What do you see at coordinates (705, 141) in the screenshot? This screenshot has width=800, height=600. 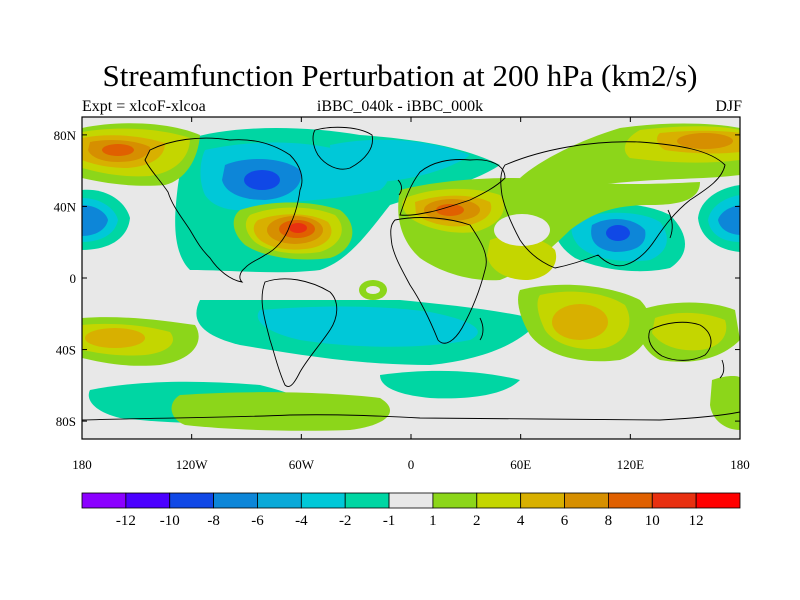 I see `dark-orange-core-arctic-east` at bounding box center [705, 141].